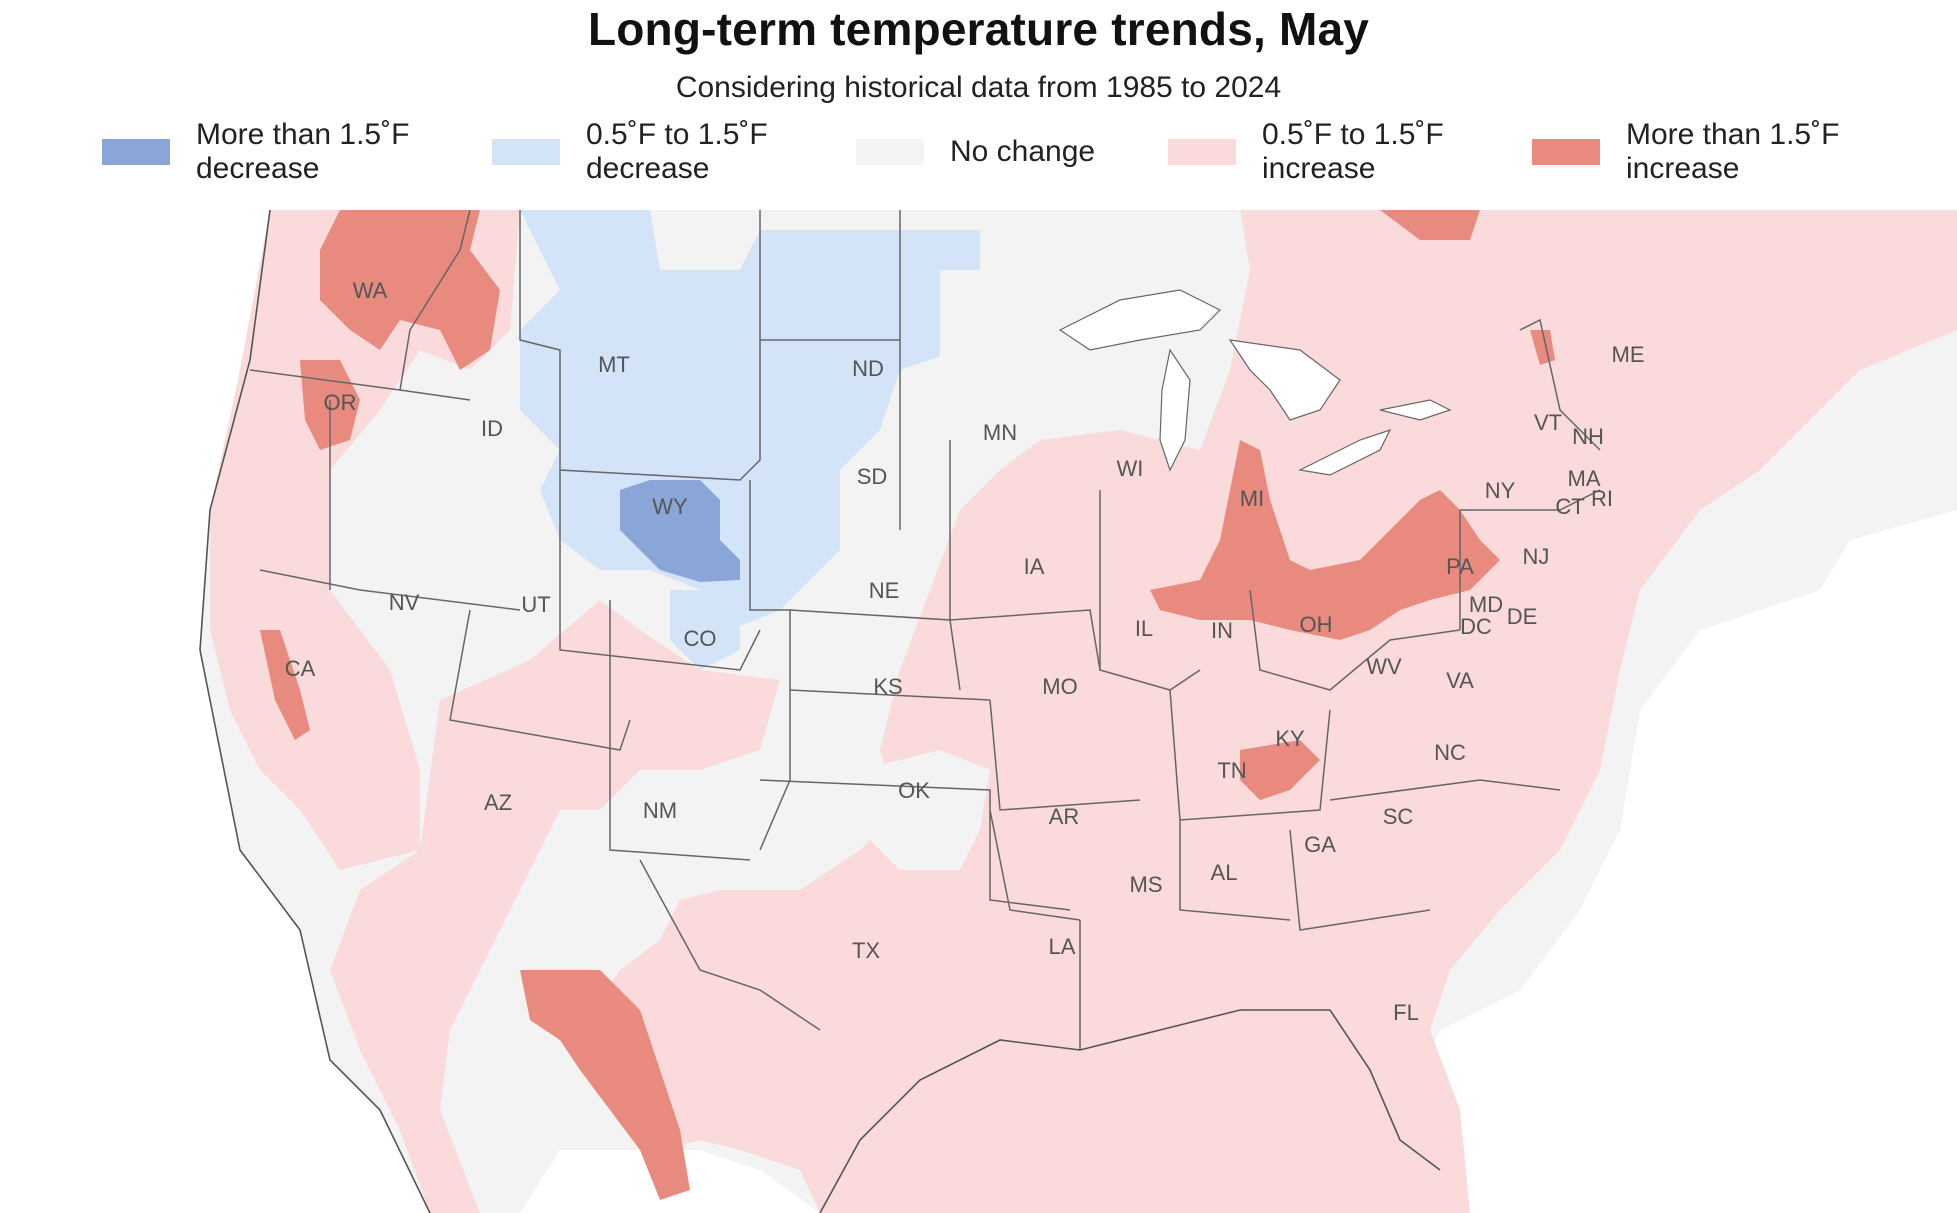 The width and height of the screenshot is (1957, 1213). I want to click on state-label-nj: NJ, so click(1536, 556).